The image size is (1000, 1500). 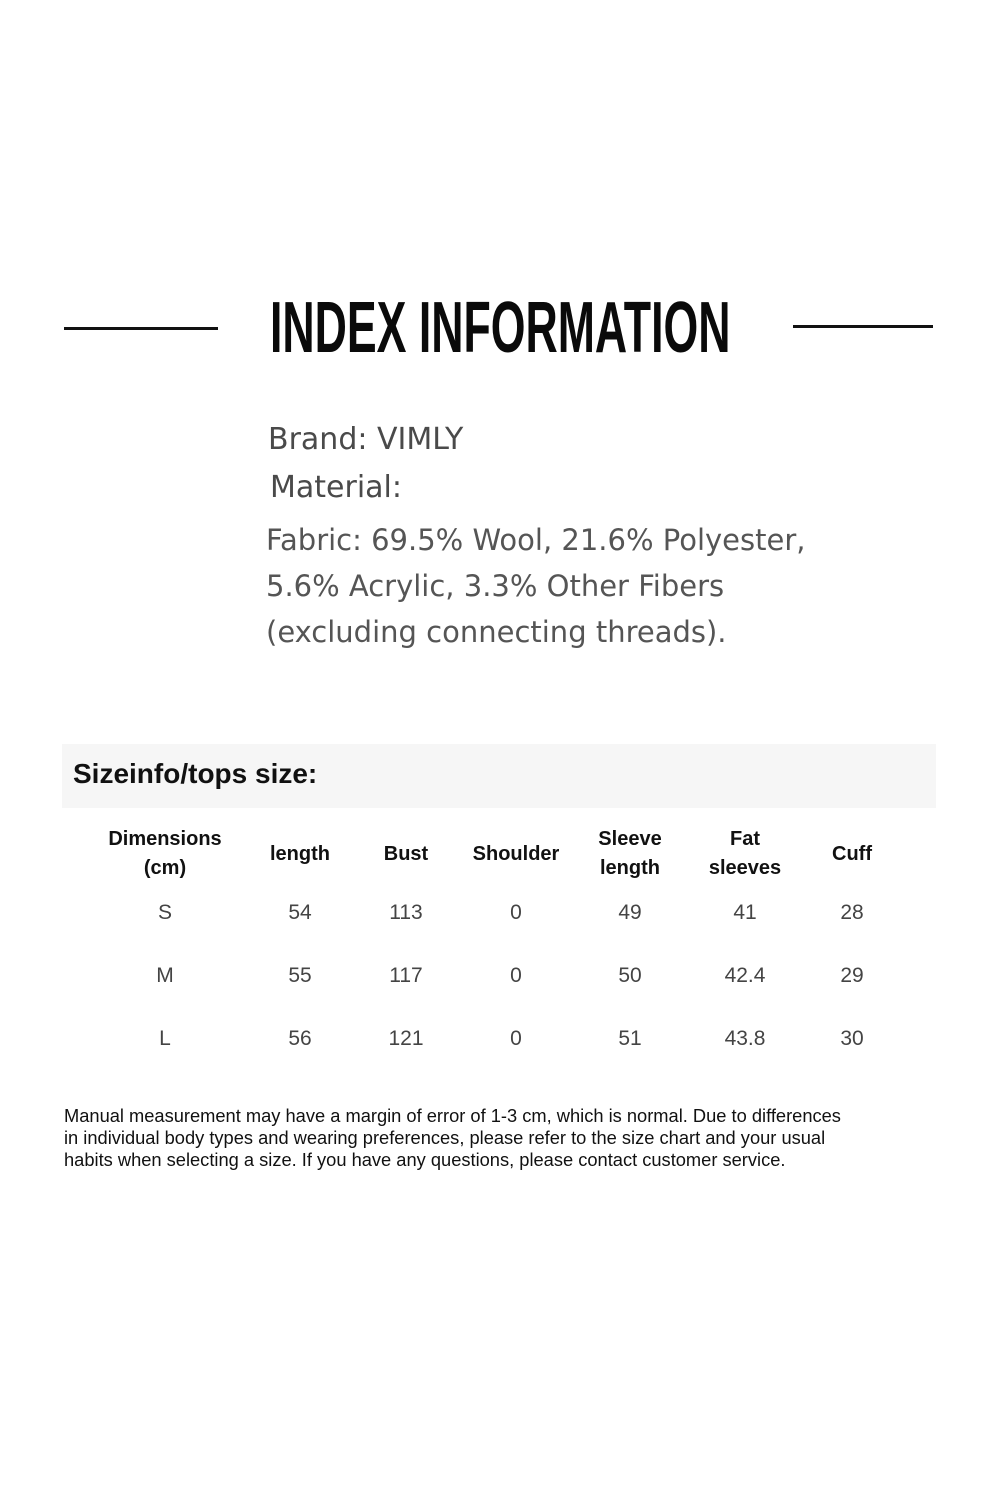 What do you see at coordinates (165, 839) in the screenshot?
I see `column-header-line: Dimensions` at bounding box center [165, 839].